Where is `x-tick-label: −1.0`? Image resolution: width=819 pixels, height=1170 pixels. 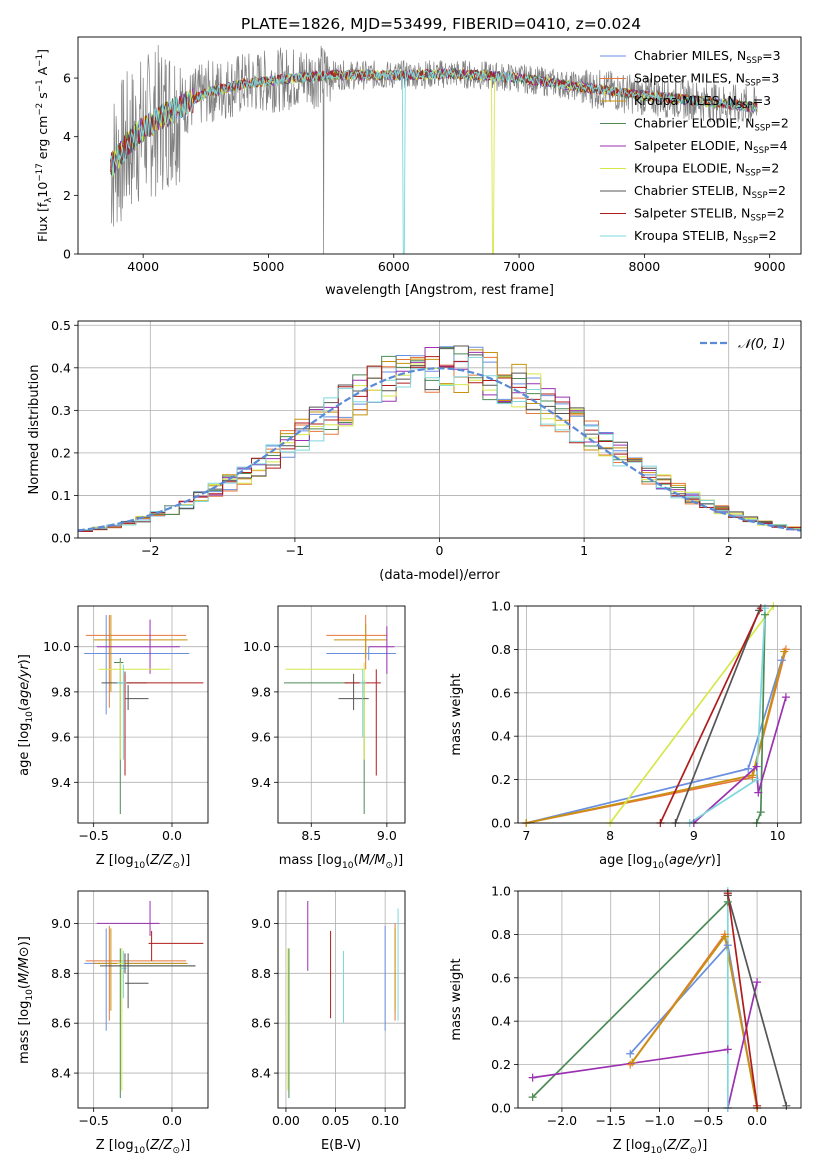
x-tick-label: −1.0 is located at coordinates (659, 1120).